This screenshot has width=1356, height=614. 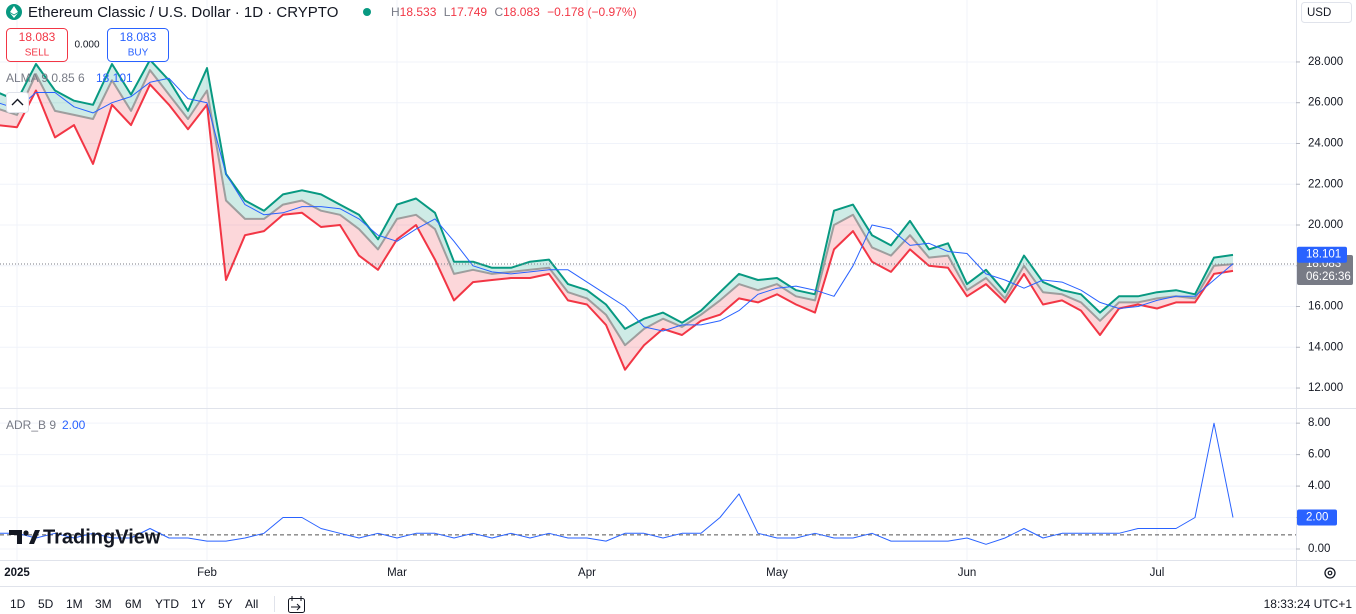 I want to click on adr-value-box, so click(x=1317, y=517).